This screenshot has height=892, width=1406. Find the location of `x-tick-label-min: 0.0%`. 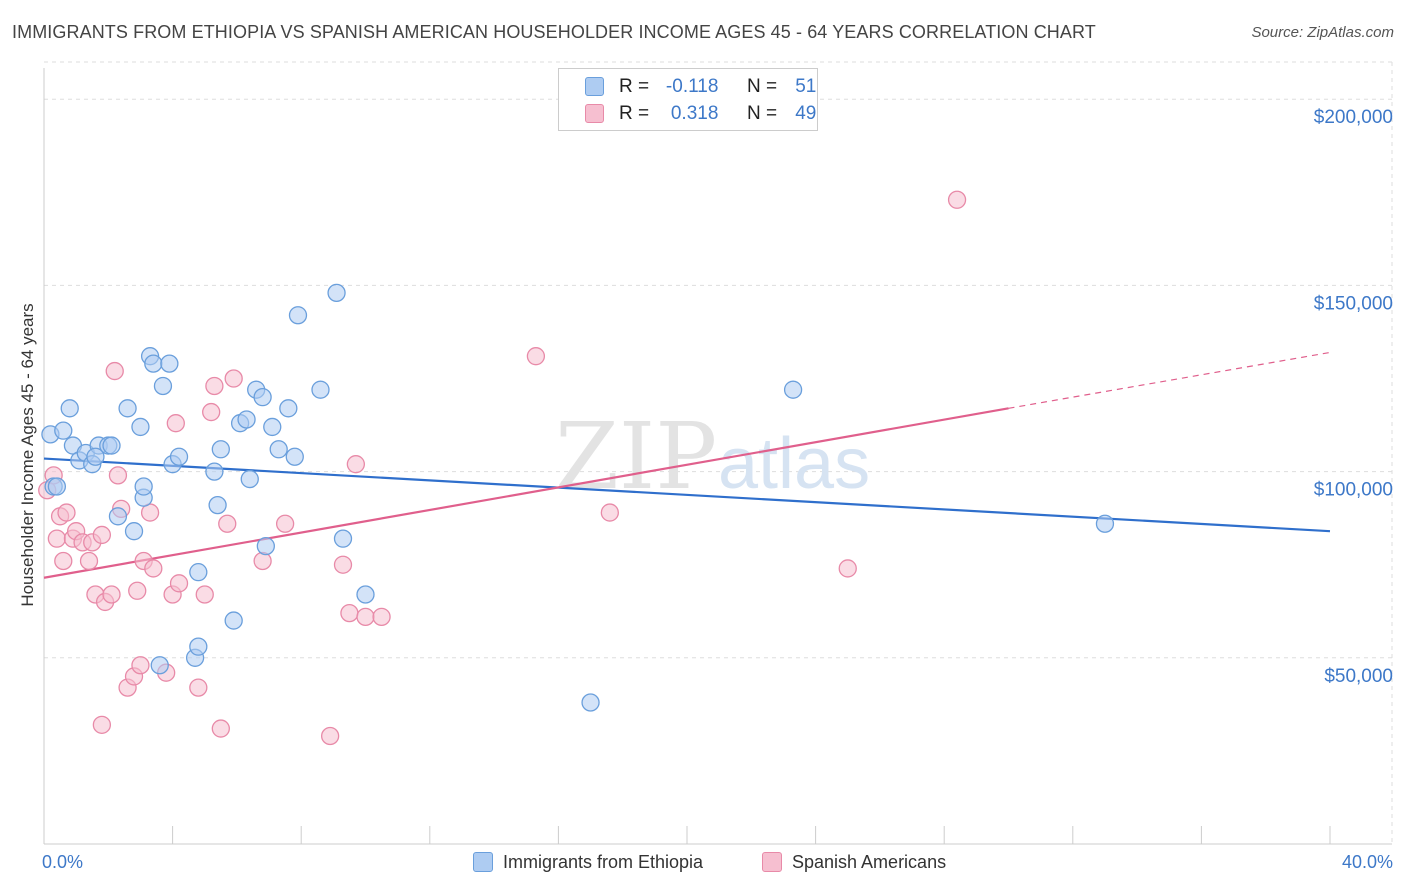

x-tick-label-min: 0.0% is located at coordinates (63, 862).